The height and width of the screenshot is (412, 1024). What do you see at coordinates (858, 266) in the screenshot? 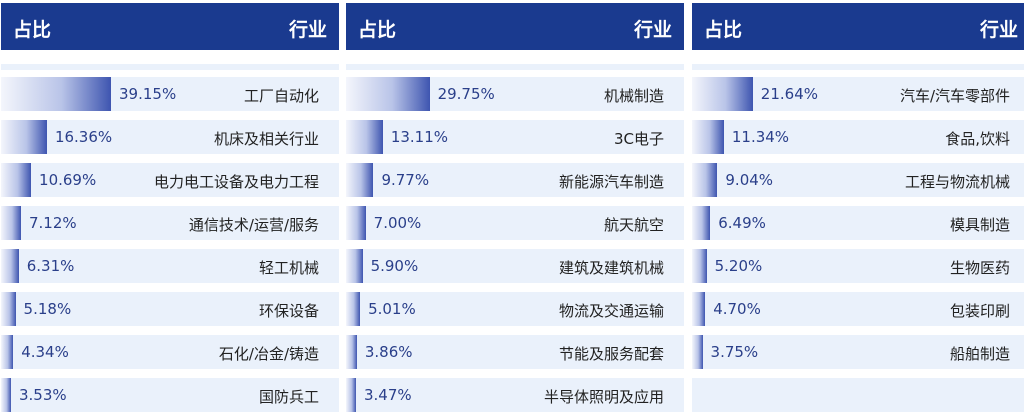
I see `table-row: 5.20% 生物医药` at bounding box center [858, 266].